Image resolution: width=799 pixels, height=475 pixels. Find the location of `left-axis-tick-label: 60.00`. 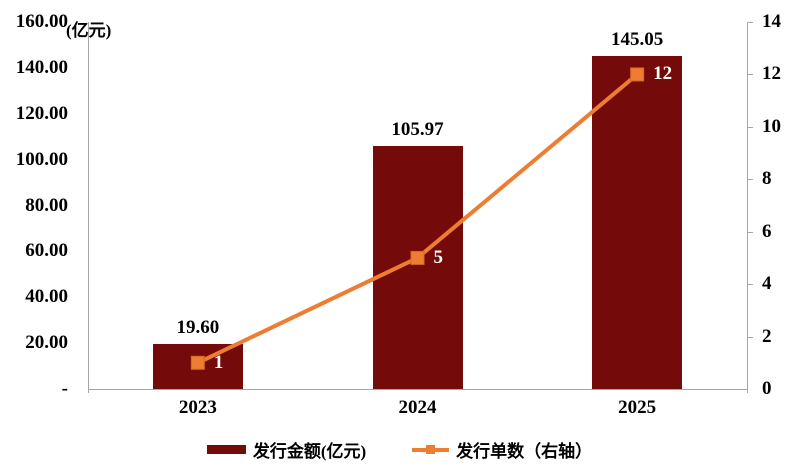

left-axis-tick-label: 60.00 is located at coordinates (46, 251).